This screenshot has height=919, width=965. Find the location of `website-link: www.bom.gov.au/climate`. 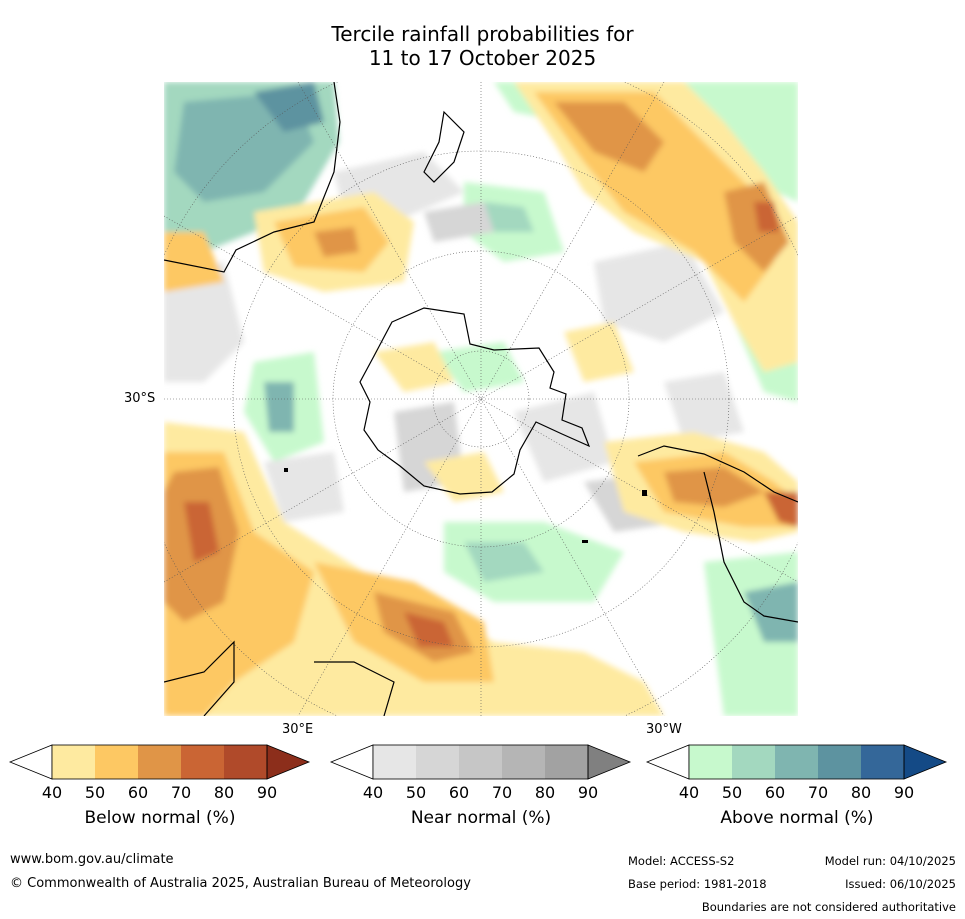

website-link: www.bom.gov.au/climate is located at coordinates (92, 859).